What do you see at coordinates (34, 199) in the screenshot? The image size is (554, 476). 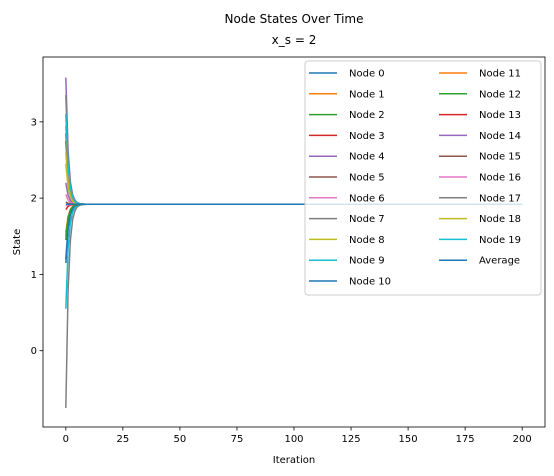 I see `y-tick-label: 2` at bounding box center [34, 199].